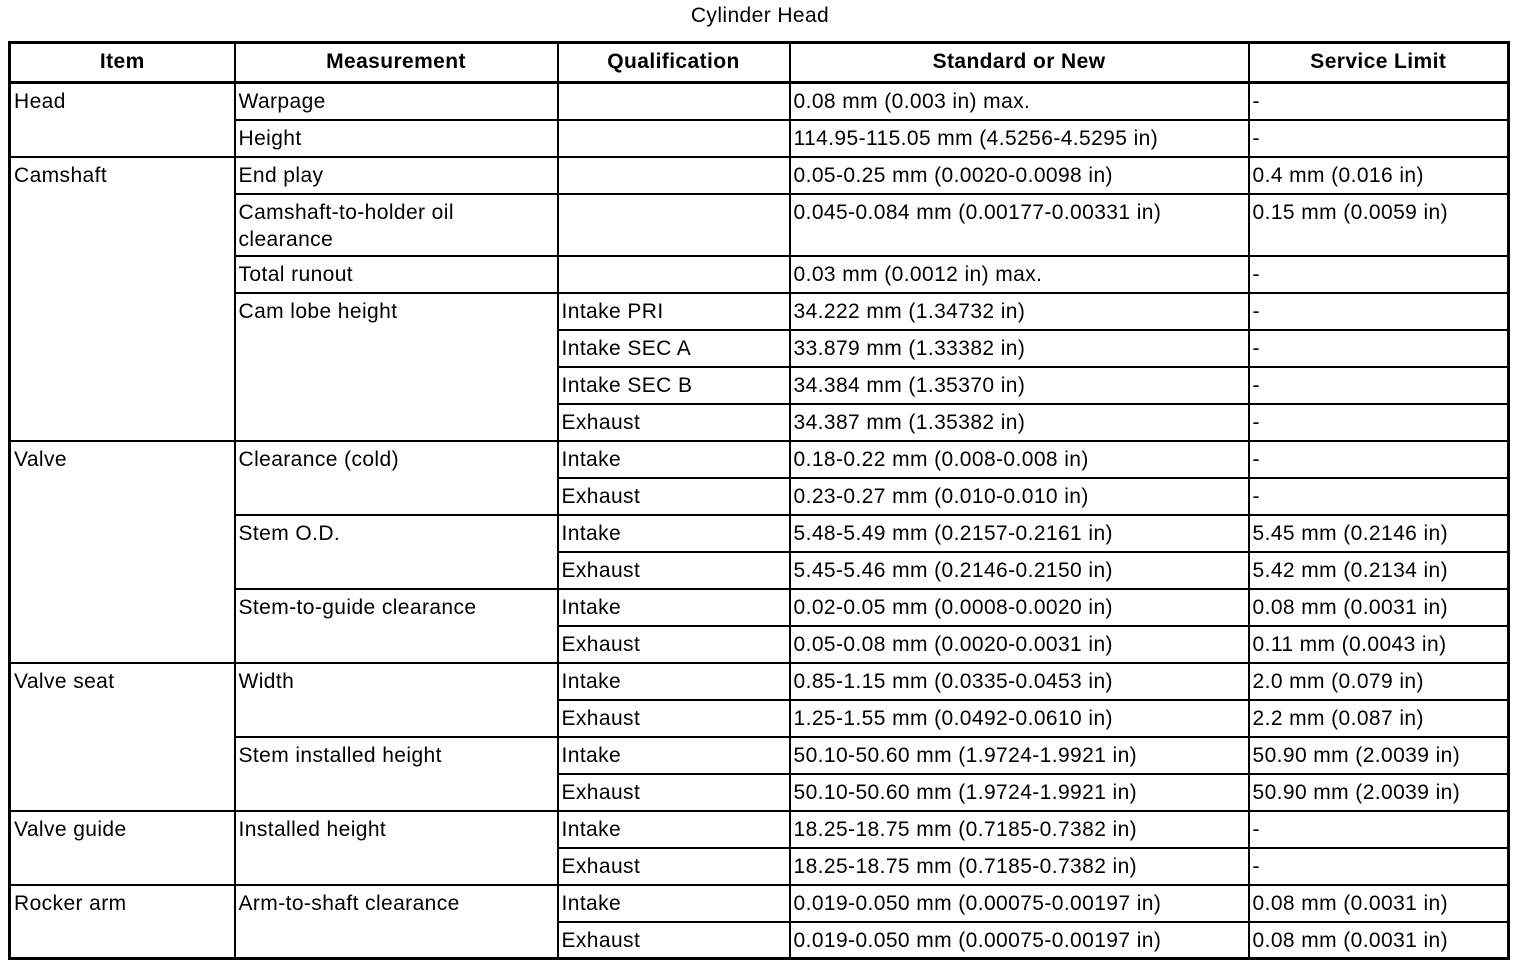 The image size is (1520, 969). Describe the element at coordinates (1019, 224) in the screenshot. I see `standard-cell: 0.045-0.084 mm (0.00177-0.00331 in)` at that location.